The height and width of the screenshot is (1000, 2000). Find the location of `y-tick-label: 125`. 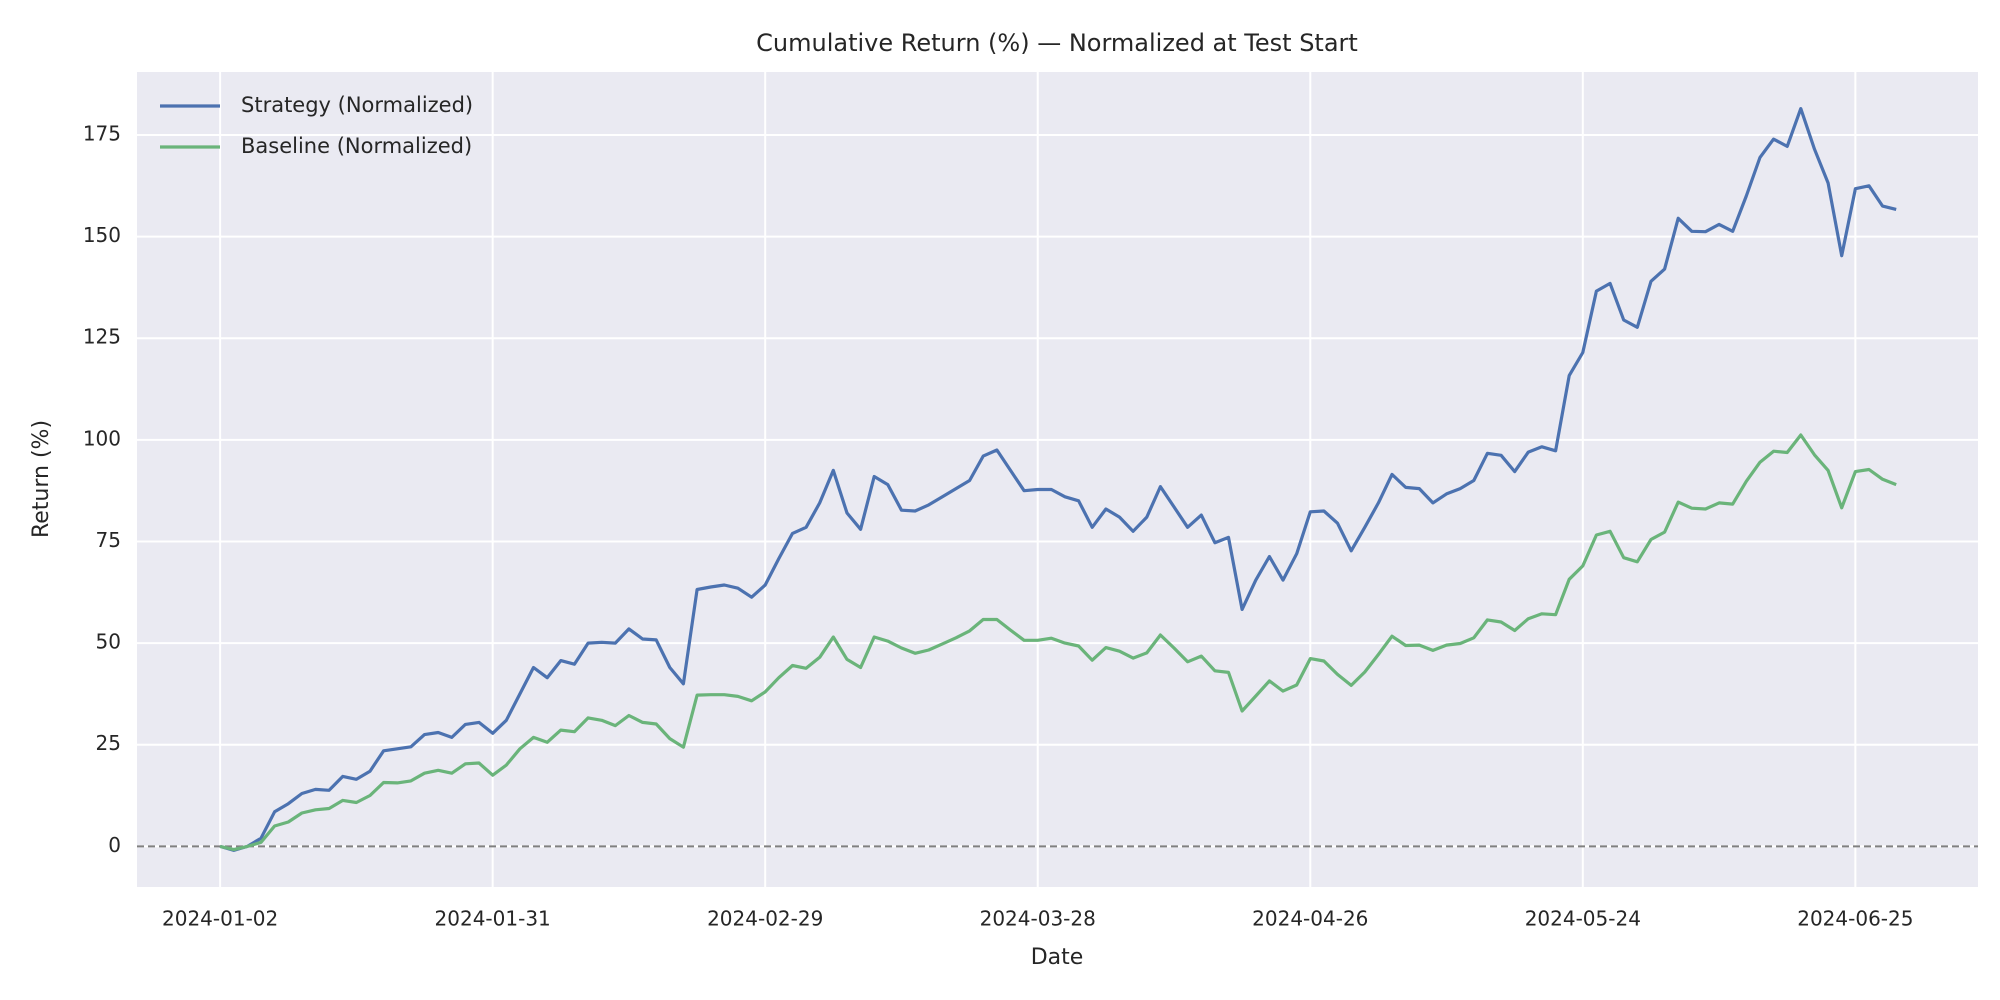

y-tick-label: 125 is located at coordinates (102, 337).